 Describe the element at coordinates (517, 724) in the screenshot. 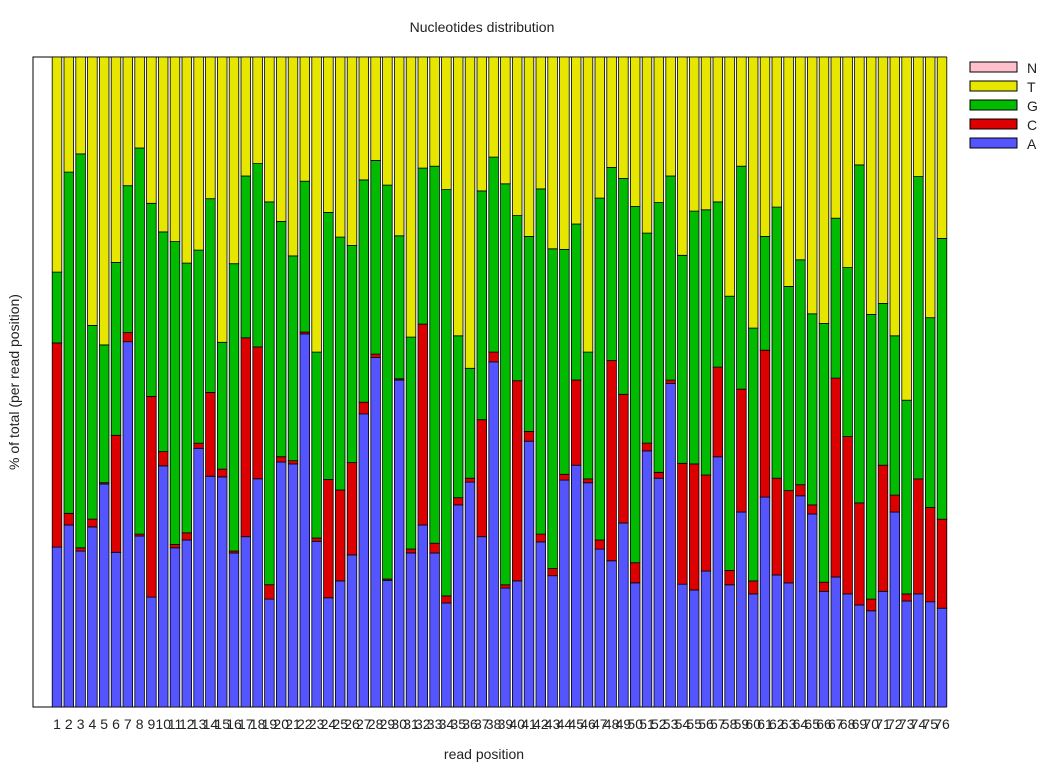

I see `x-tick-label: 40` at that location.